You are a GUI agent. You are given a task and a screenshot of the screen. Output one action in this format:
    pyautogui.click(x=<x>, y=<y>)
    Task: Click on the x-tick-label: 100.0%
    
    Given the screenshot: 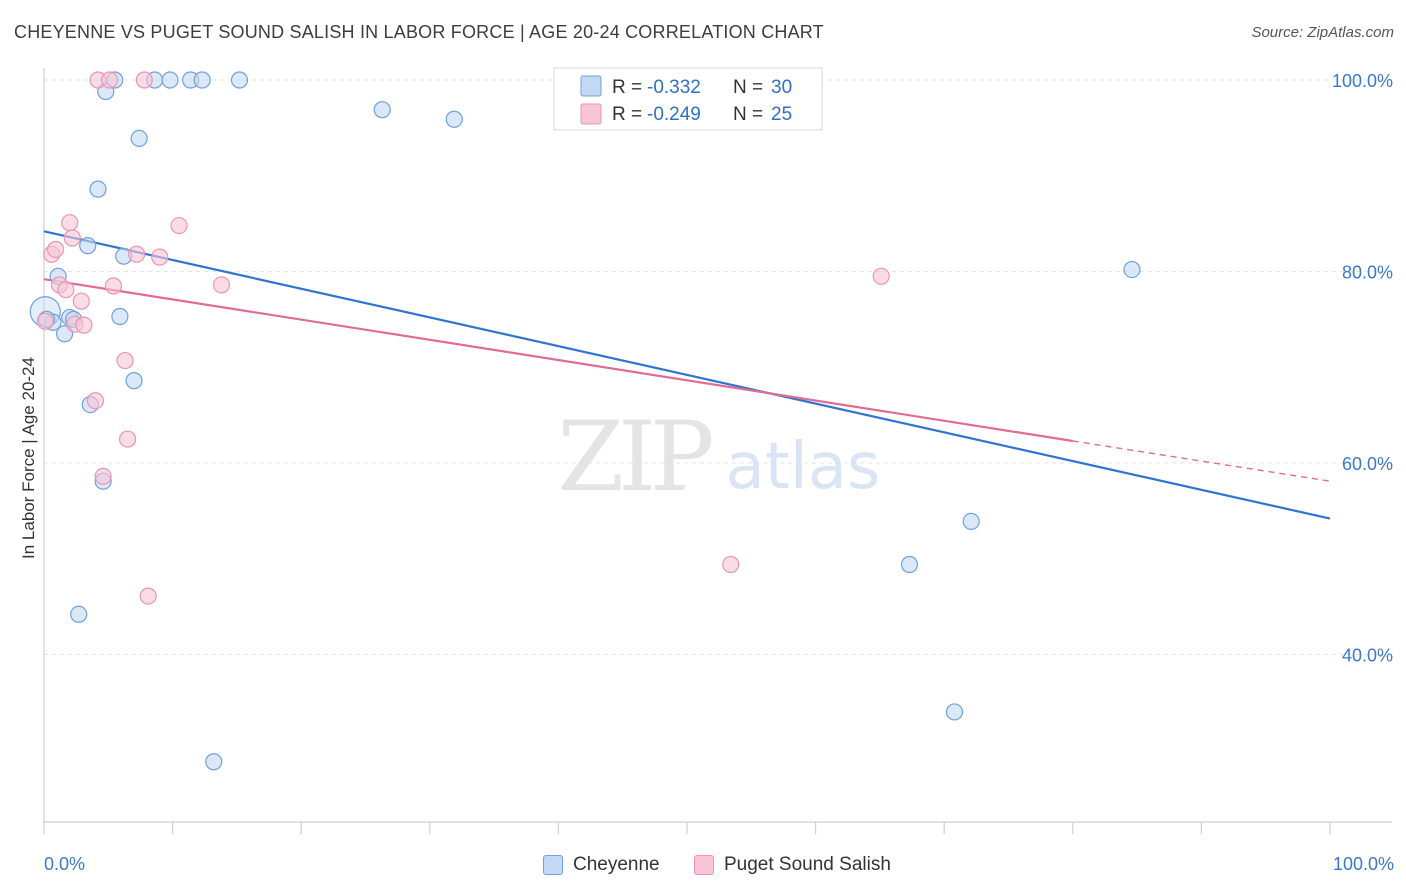 What is the action you would take?
    pyautogui.click(x=1363, y=864)
    